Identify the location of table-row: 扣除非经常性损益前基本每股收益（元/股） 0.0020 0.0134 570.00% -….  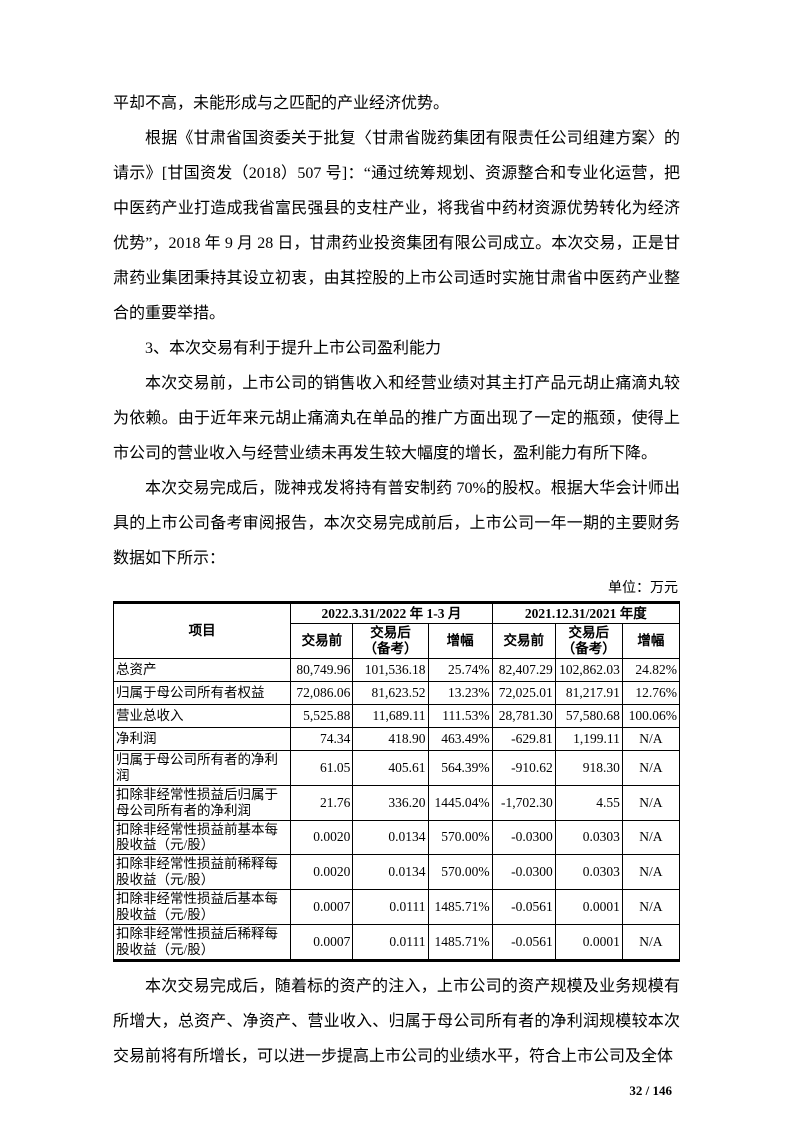
(396, 837).